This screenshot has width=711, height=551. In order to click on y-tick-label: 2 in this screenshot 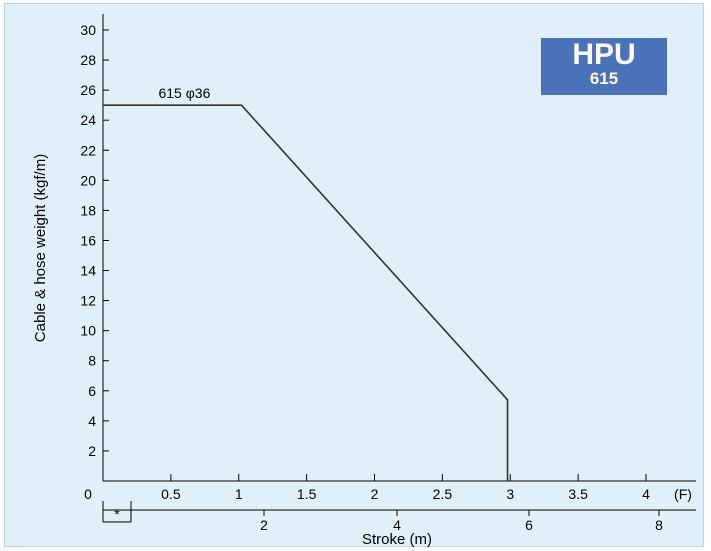, I will do `click(92, 451)`.